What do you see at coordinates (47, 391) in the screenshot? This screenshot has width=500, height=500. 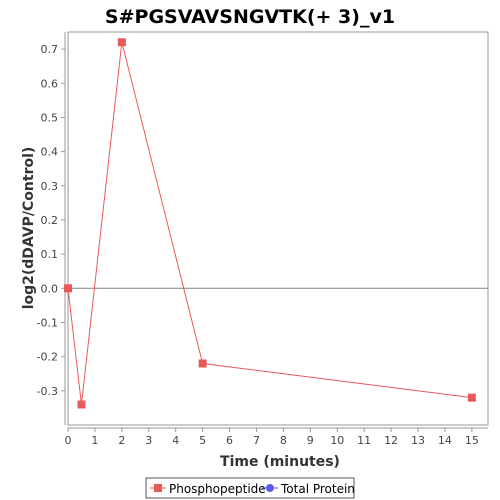 I see `y-tick-label: -0.3` at bounding box center [47, 391].